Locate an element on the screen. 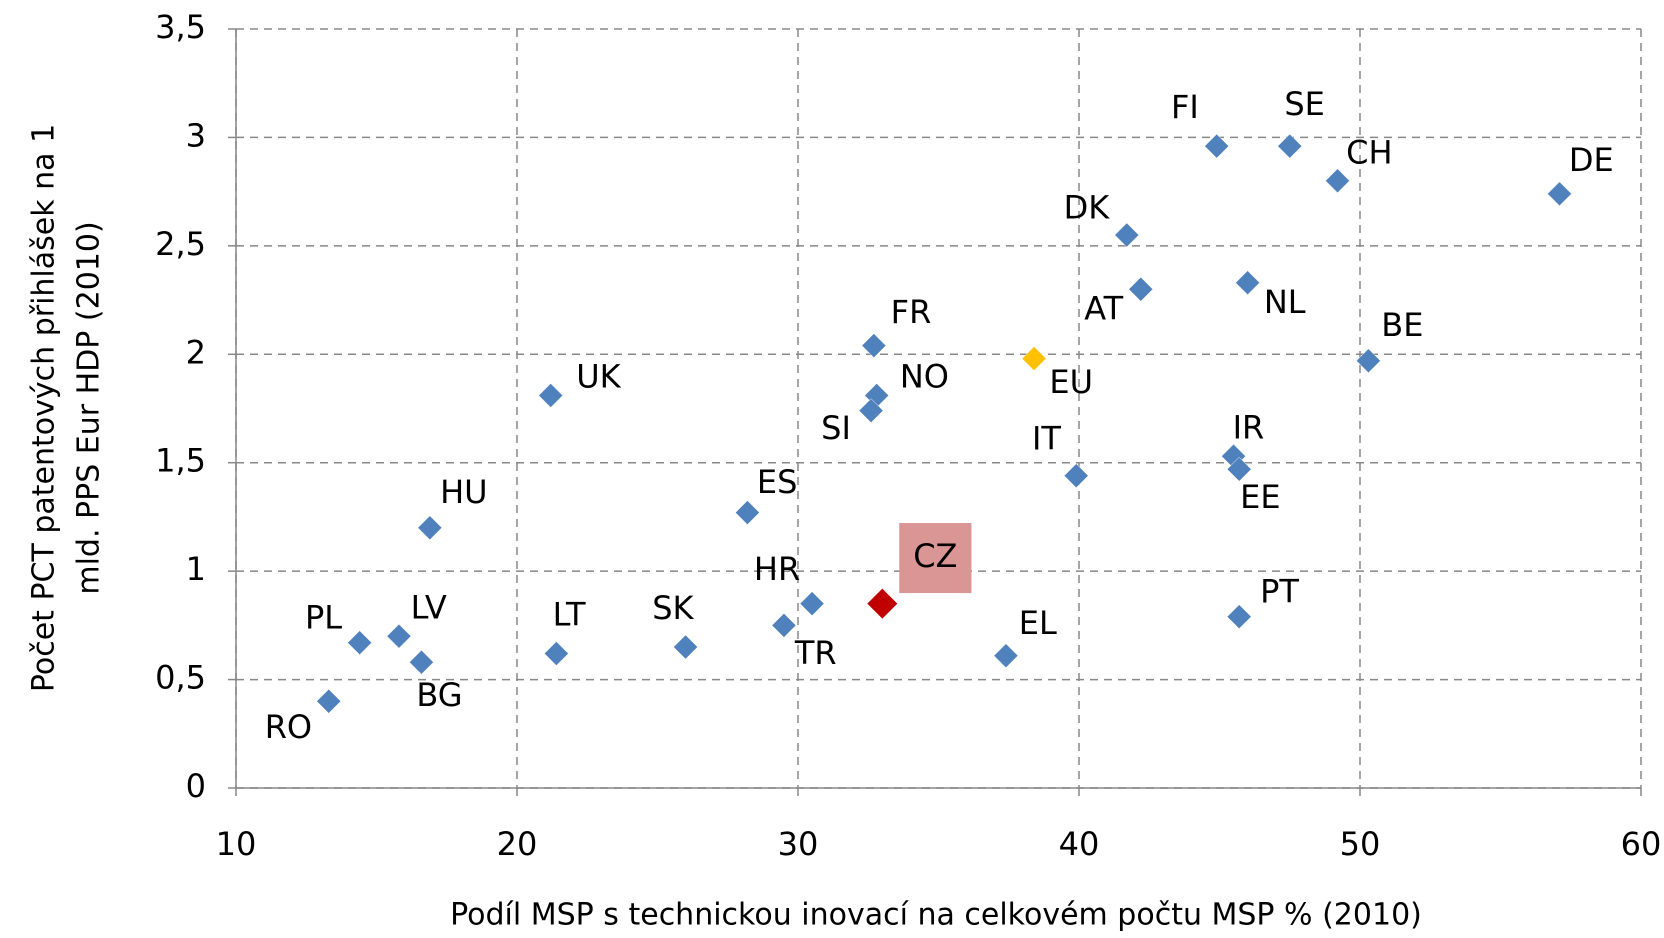  point-label: IR is located at coordinates (1249, 428).